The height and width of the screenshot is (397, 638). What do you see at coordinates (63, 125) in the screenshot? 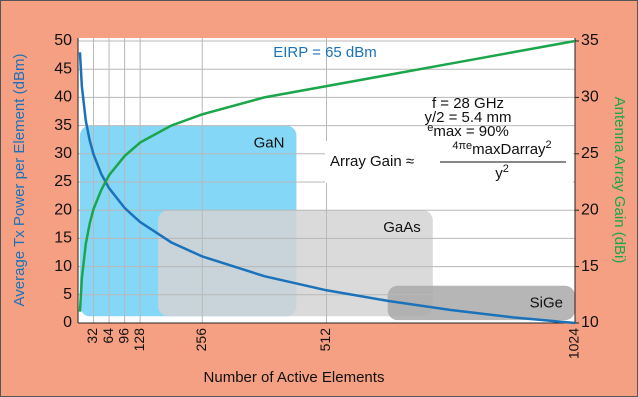
I see `y-tick-label: 35` at bounding box center [63, 125].